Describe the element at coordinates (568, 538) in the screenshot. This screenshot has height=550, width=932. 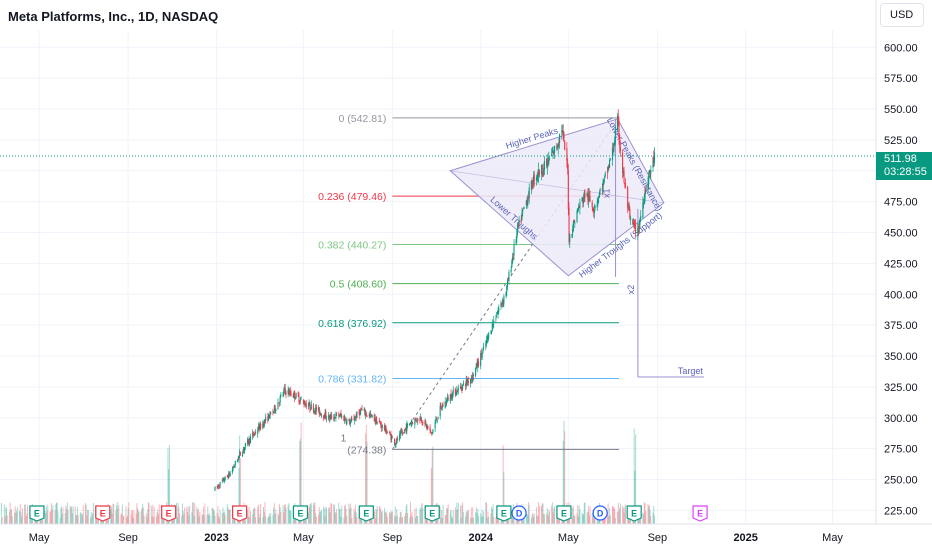
I see `time-tick-label: May` at that location.